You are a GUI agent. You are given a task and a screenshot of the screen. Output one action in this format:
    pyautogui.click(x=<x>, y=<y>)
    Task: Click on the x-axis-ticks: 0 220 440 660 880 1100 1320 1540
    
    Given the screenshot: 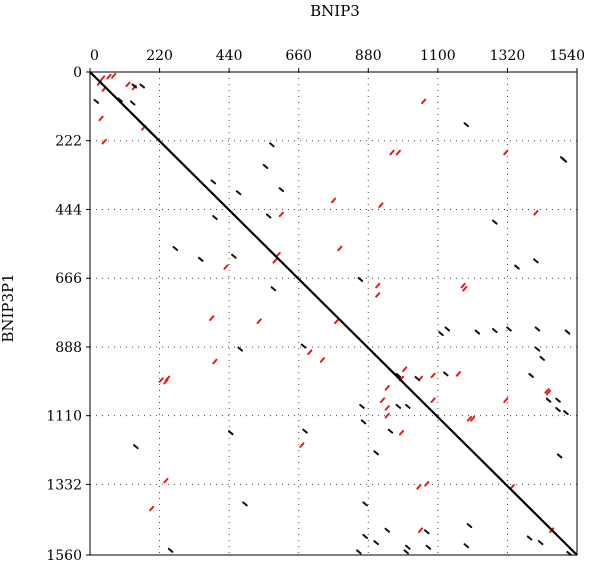 What is the action you would take?
    pyautogui.click(x=337, y=60)
    